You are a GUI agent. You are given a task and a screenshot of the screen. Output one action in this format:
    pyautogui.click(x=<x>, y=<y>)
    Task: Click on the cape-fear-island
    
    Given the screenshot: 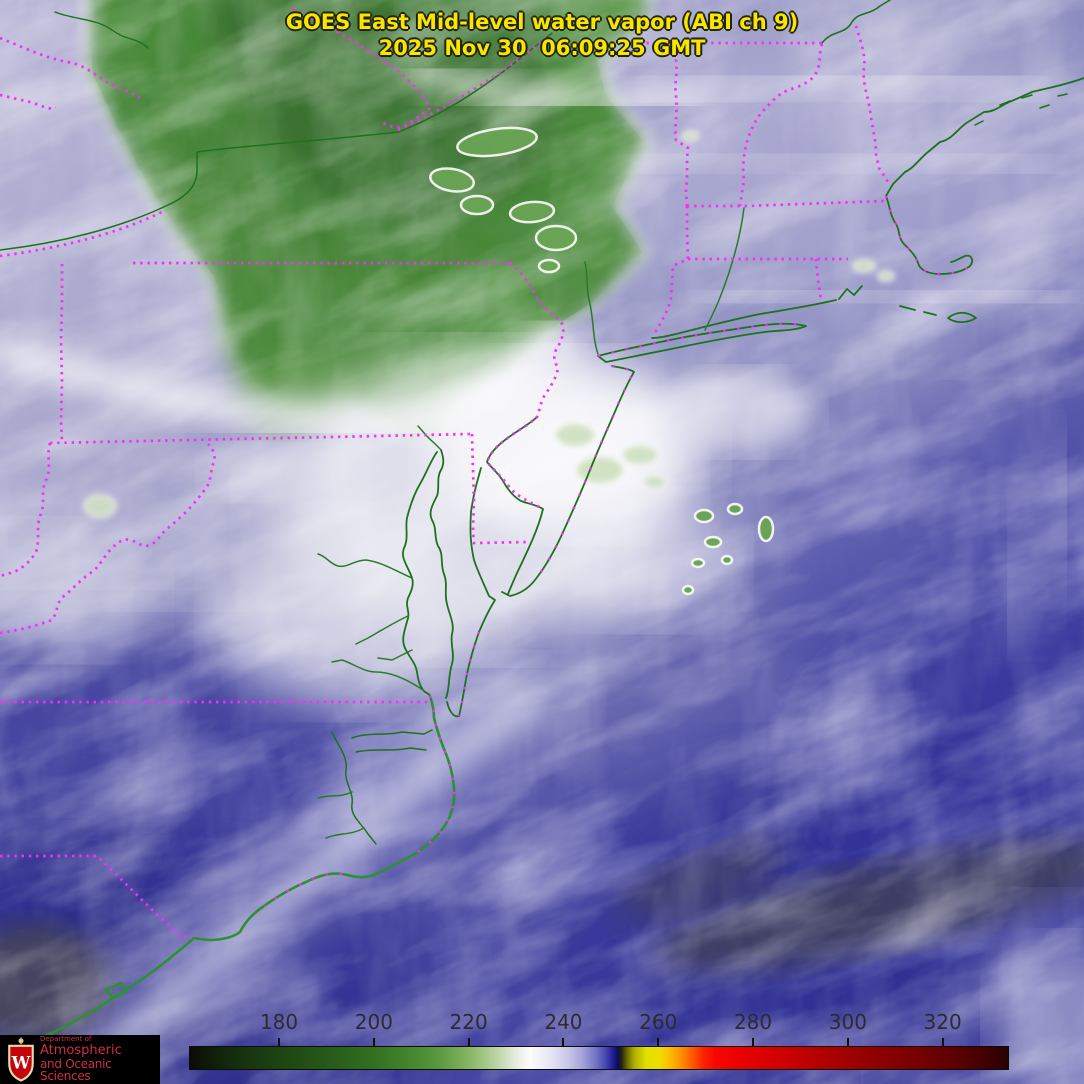 What is the action you would take?
    pyautogui.click(x=116, y=990)
    